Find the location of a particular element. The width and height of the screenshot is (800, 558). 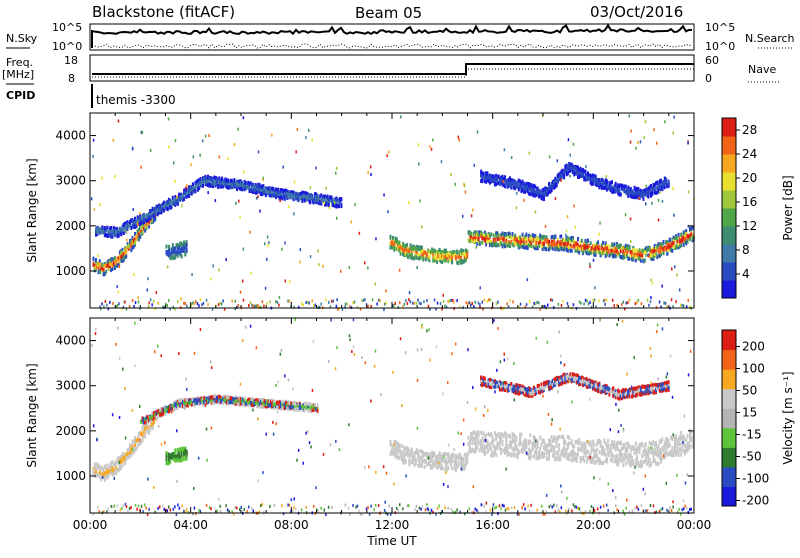

colorbar-tick-label: 24 is located at coordinates (749, 154).